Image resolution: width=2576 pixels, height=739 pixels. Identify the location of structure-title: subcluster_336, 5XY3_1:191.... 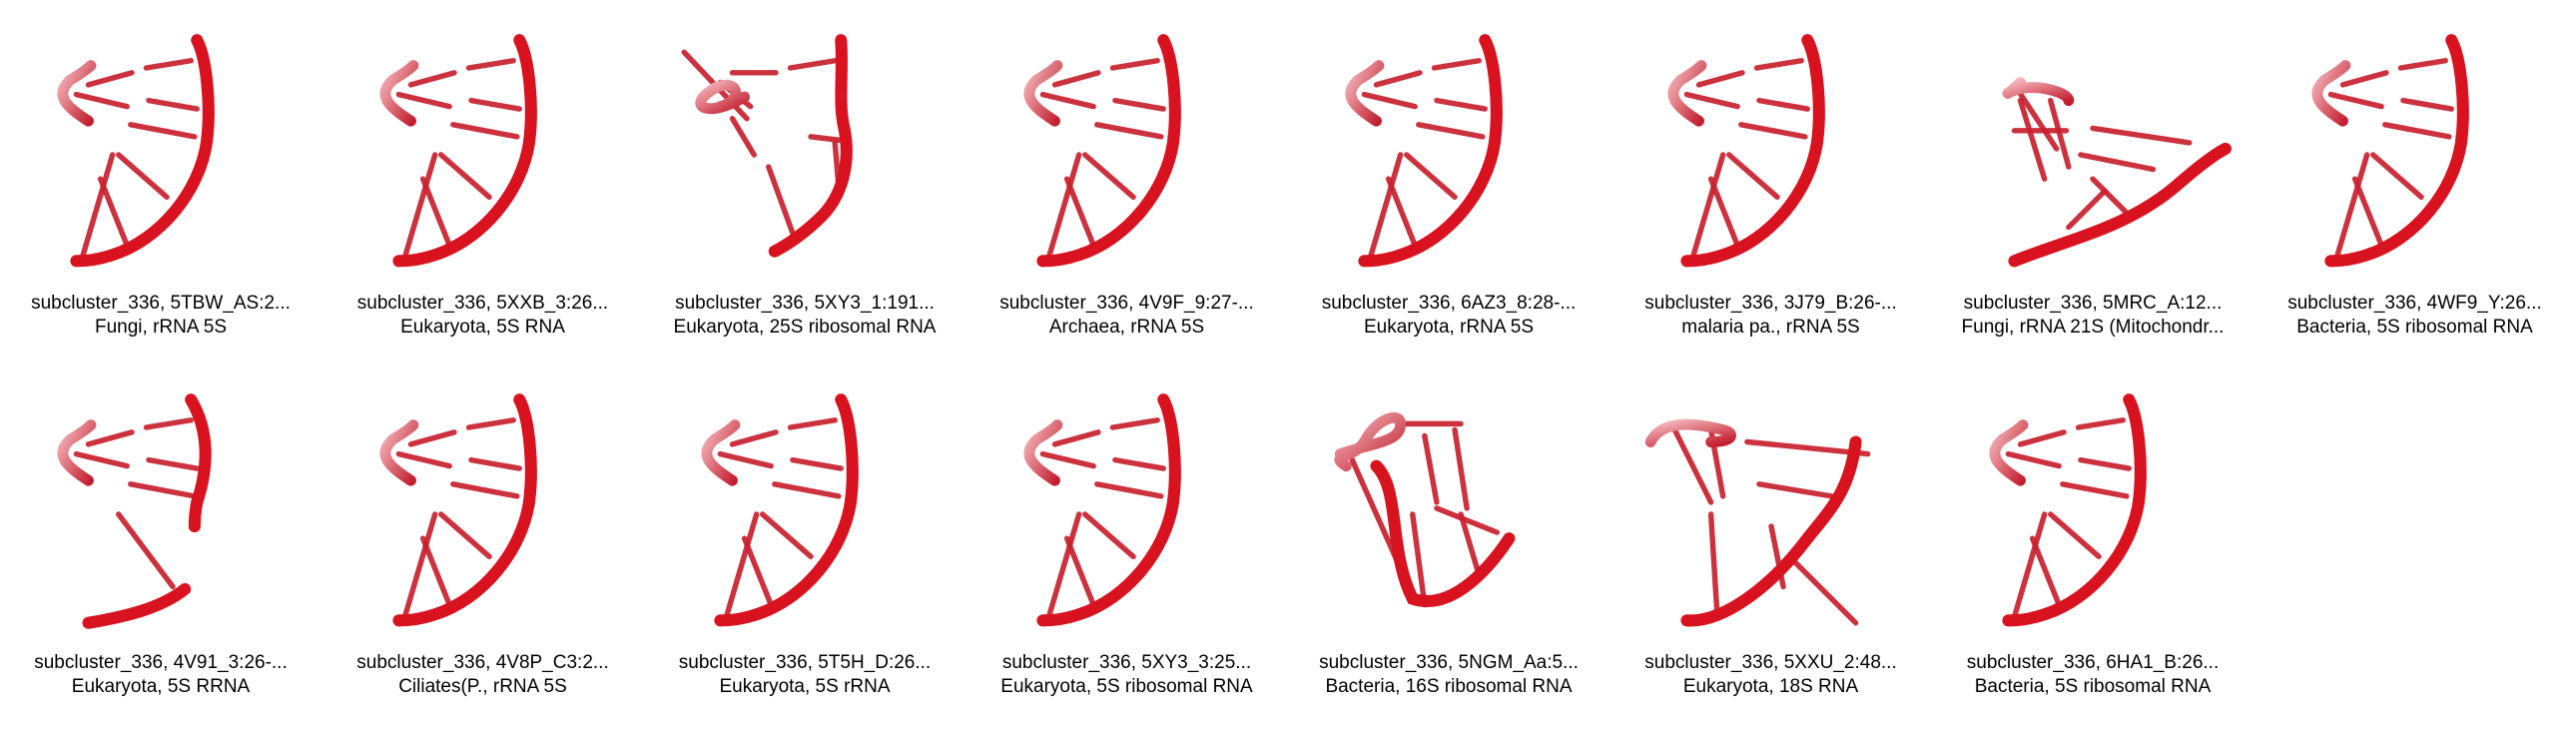
(805, 303).